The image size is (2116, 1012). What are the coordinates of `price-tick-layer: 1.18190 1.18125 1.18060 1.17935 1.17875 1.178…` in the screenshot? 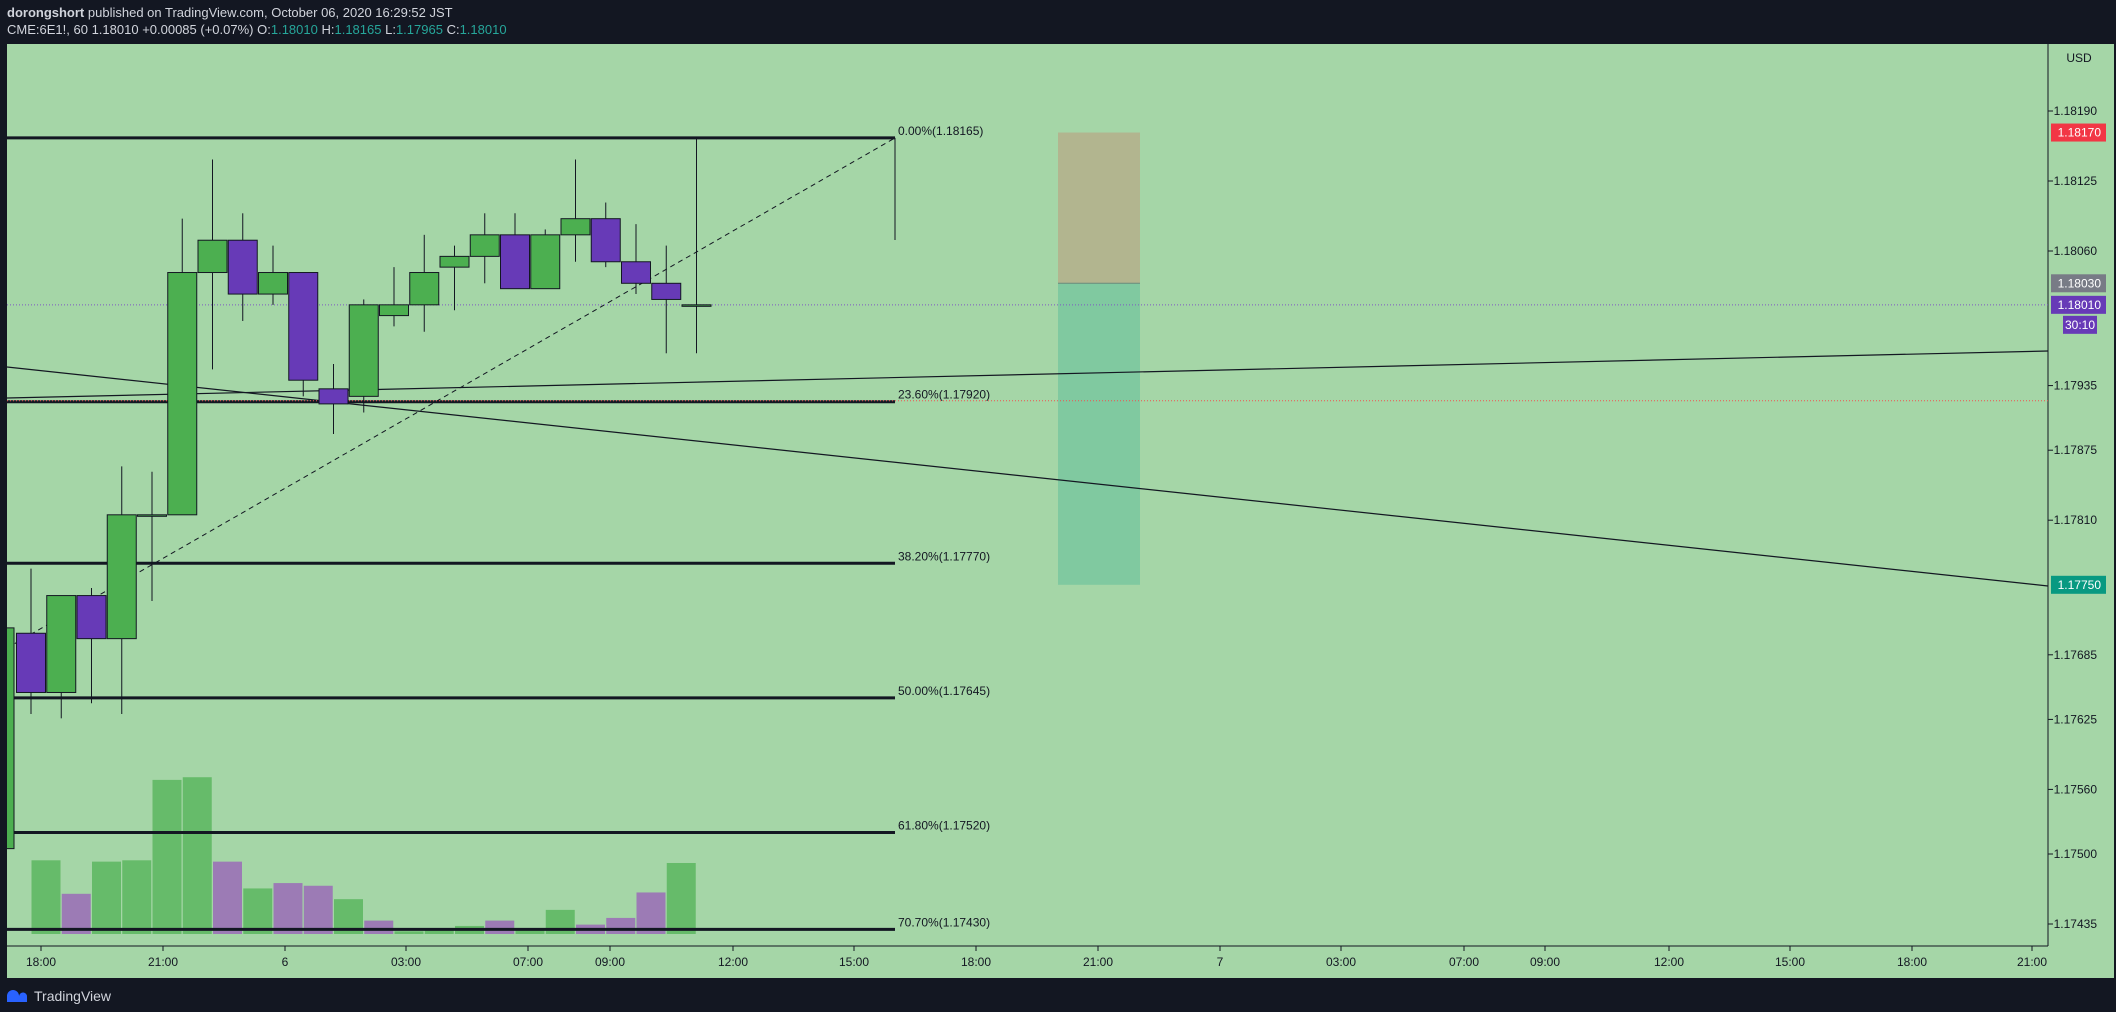 It's located at (2072, 517).